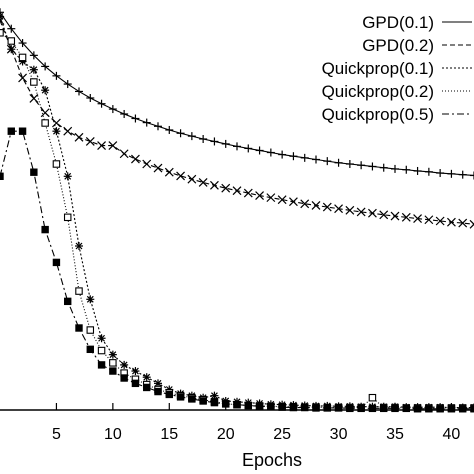  Describe the element at coordinates (339, 434) in the screenshot. I see `x-tick-label-5: 30` at that location.